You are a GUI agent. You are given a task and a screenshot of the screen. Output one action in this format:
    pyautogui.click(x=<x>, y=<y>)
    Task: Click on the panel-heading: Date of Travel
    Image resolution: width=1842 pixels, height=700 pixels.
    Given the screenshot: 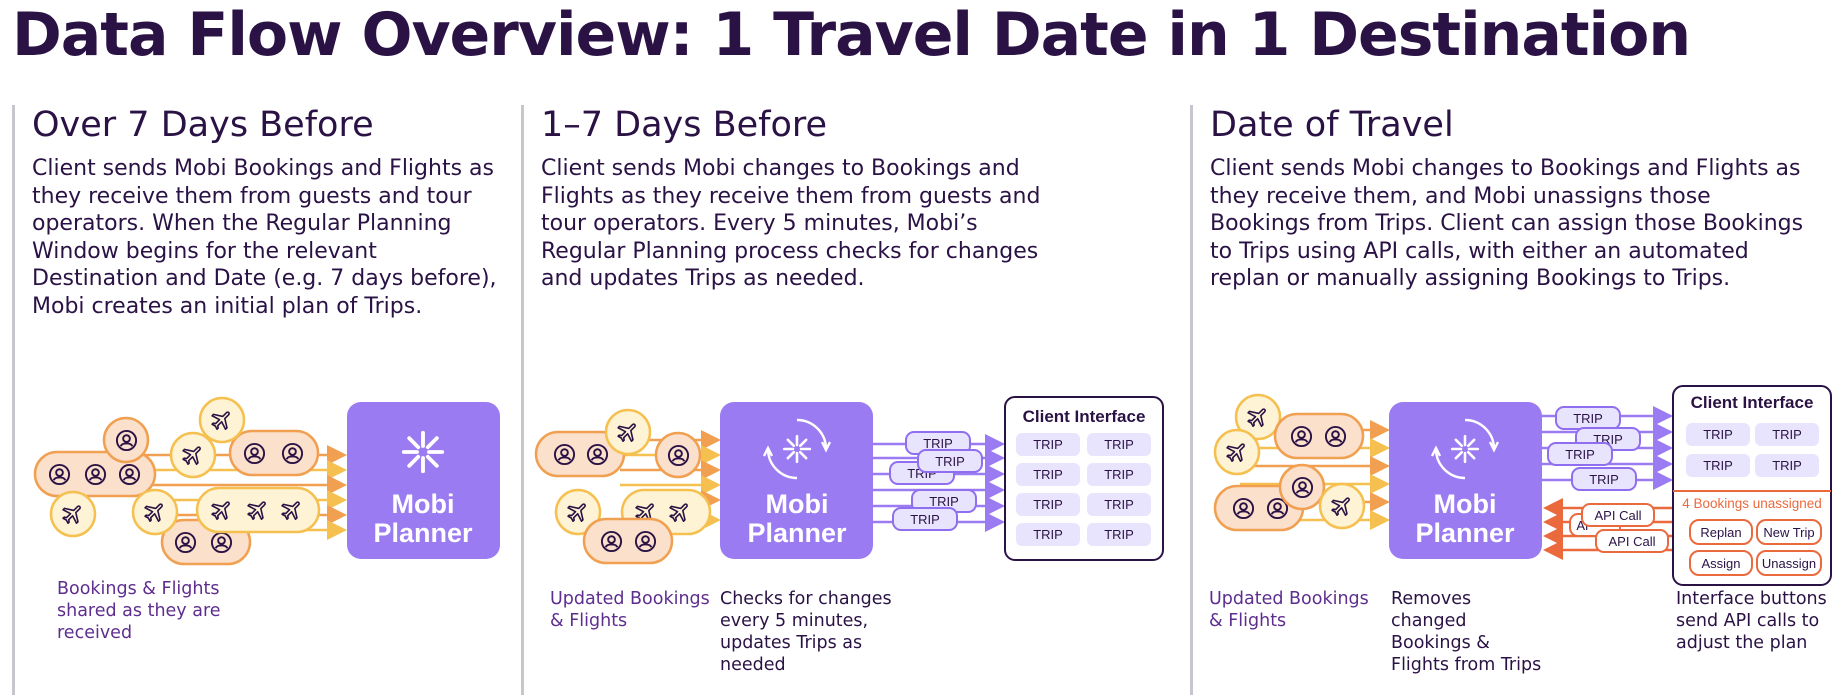 What is the action you would take?
    pyautogui.click(x=1332, y=125)
    